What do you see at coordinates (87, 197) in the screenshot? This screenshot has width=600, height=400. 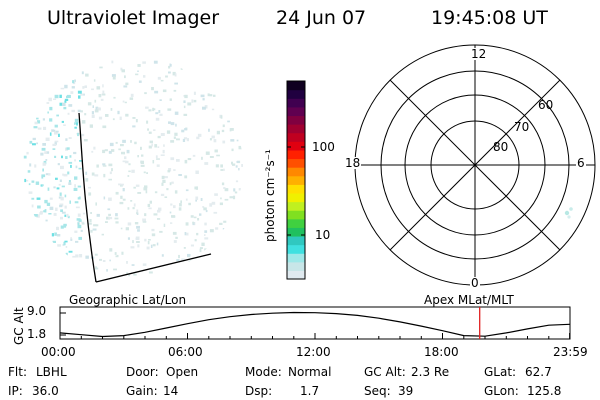 I see `terminator-line` at bounding box center [87, 197].